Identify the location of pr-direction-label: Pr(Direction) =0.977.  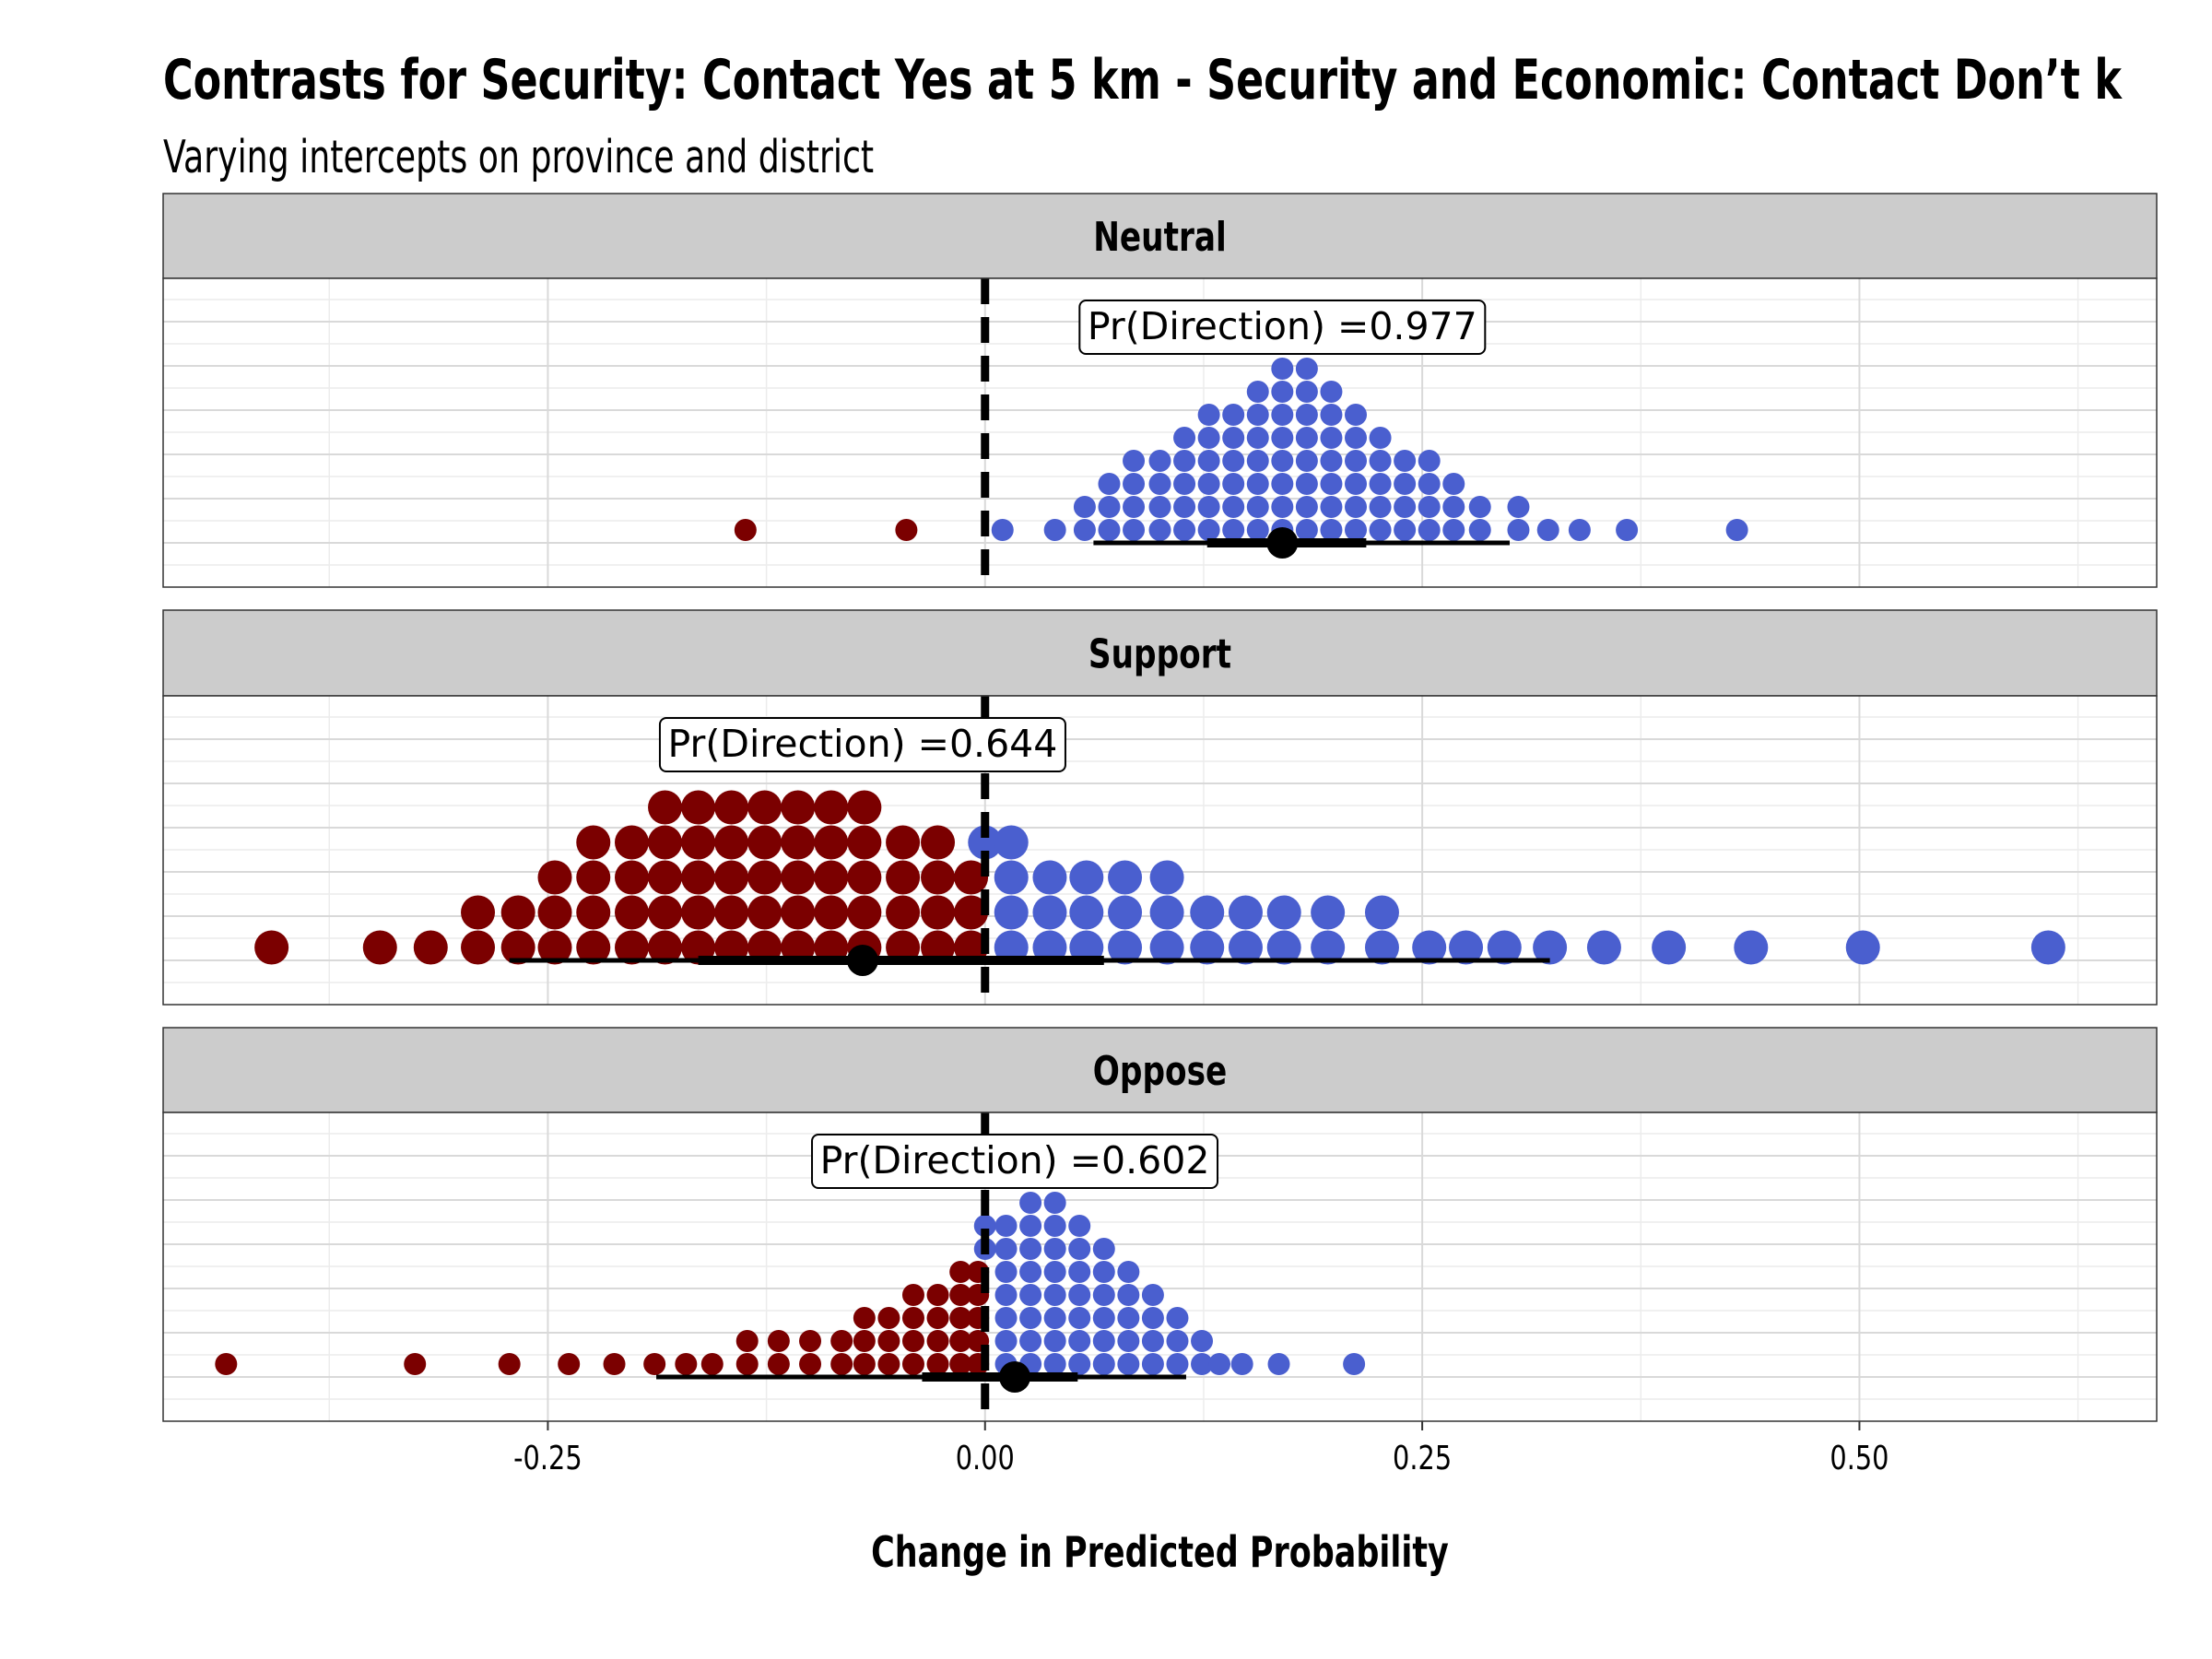
(1282, 326).